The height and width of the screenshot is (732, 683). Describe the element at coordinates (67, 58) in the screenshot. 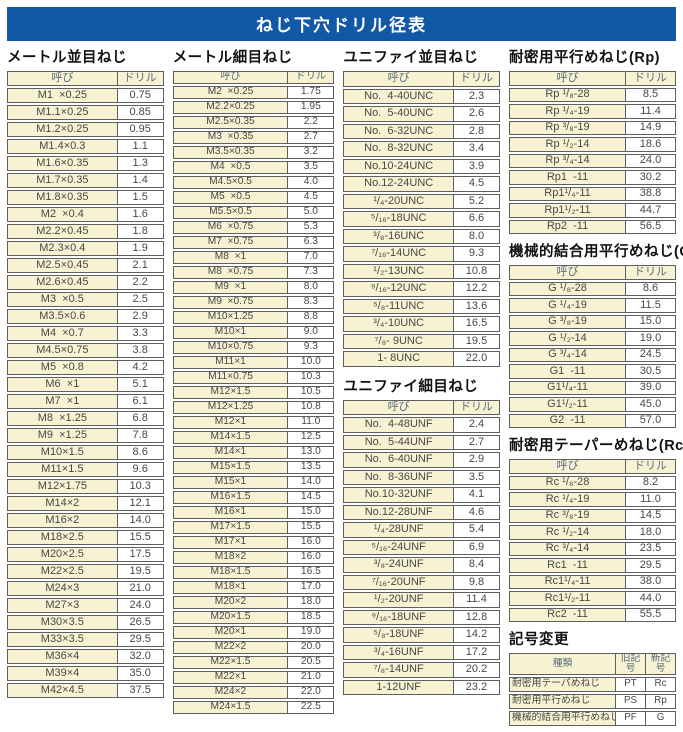

I see `section-title-metric-coarse: メートル並目ねじ` at that location.